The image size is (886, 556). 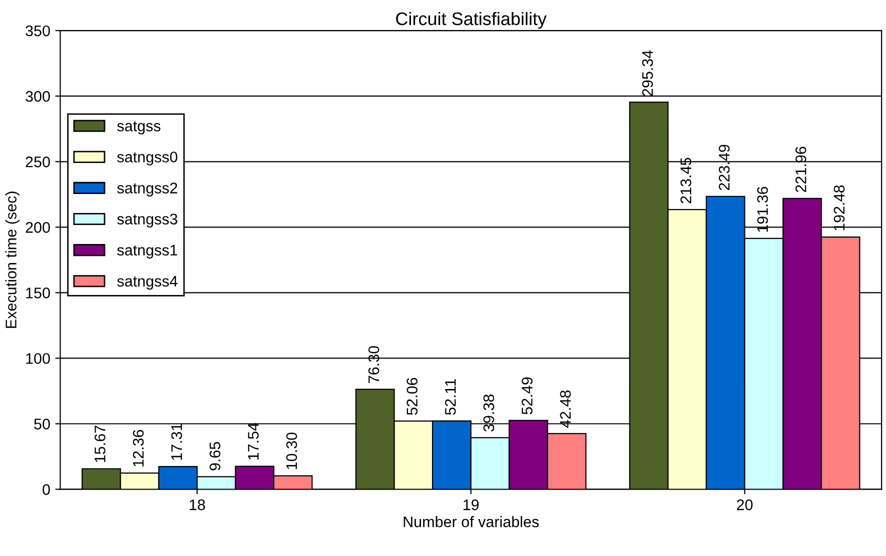 What do you see at coordinates (724, 167) in the screenshot?
I see `data-label: 223.49` at bounding box center [724, 167].